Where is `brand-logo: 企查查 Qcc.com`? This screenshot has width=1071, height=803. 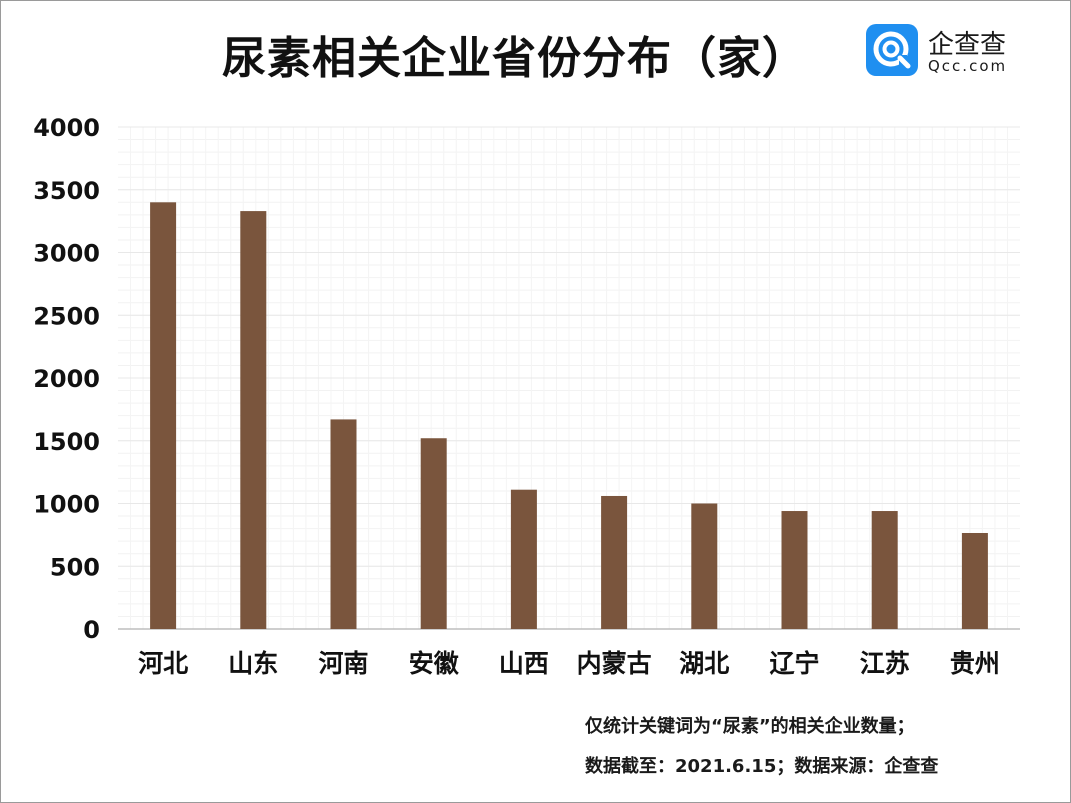
brand-logo: 企查查 Qcc.com is located at coordinates (951, 52).